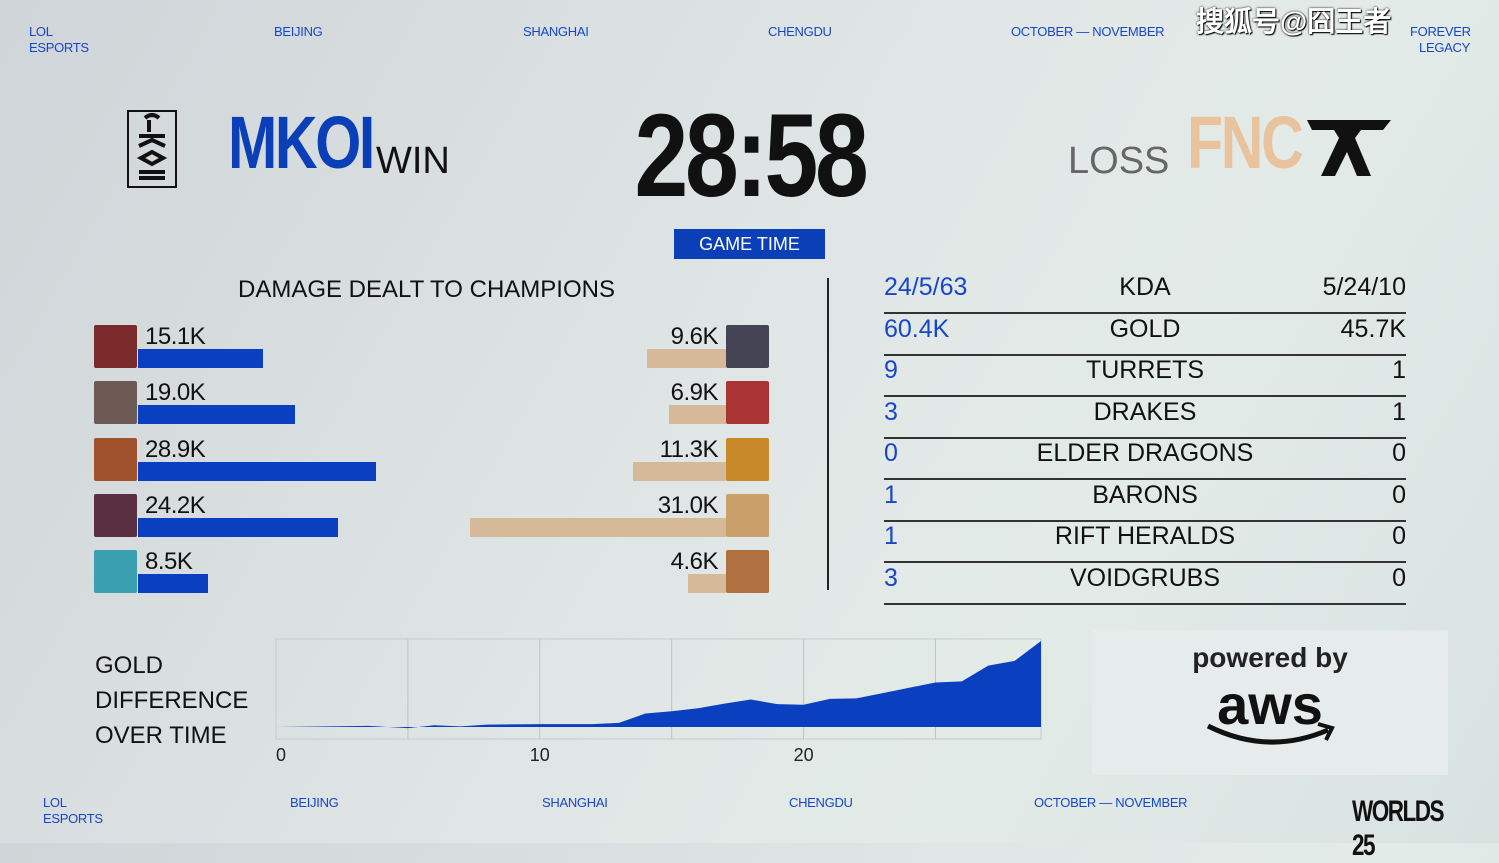 The height and width of the screenshot is (863, 1499). I want to click on stat-row: TURRETS 9 1, so click(1145, 376).